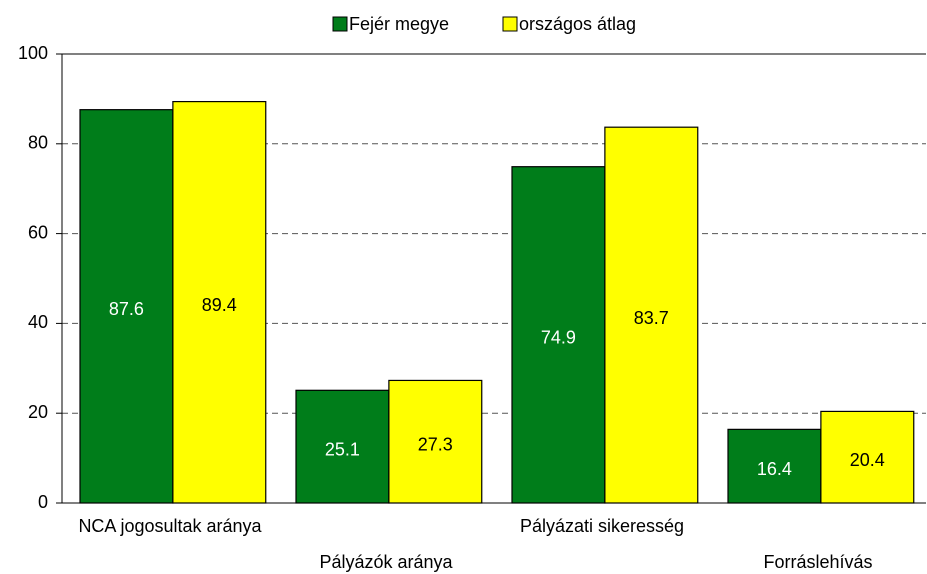  Describe the element at coordinates (386, 562) in the screenshot. I see `x-tick-label: Pályázók aránya` at that location.